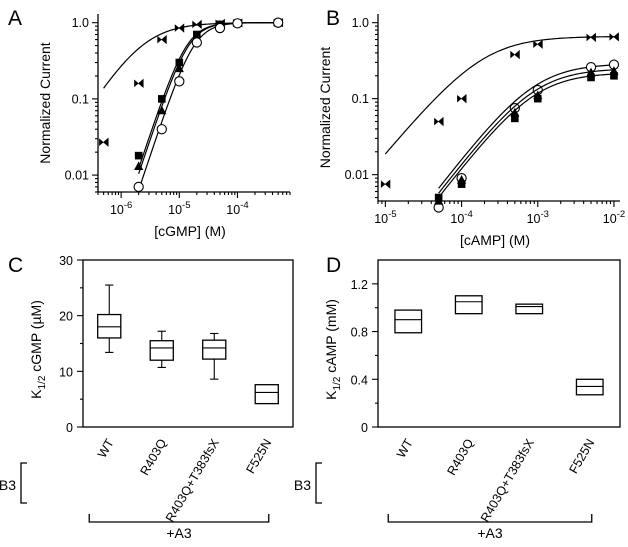  What do you see at coordinates (495, 240) in the screenshot?
I see `x-axis-label: [cAMP] (M)` at bounding box center [495, 240].